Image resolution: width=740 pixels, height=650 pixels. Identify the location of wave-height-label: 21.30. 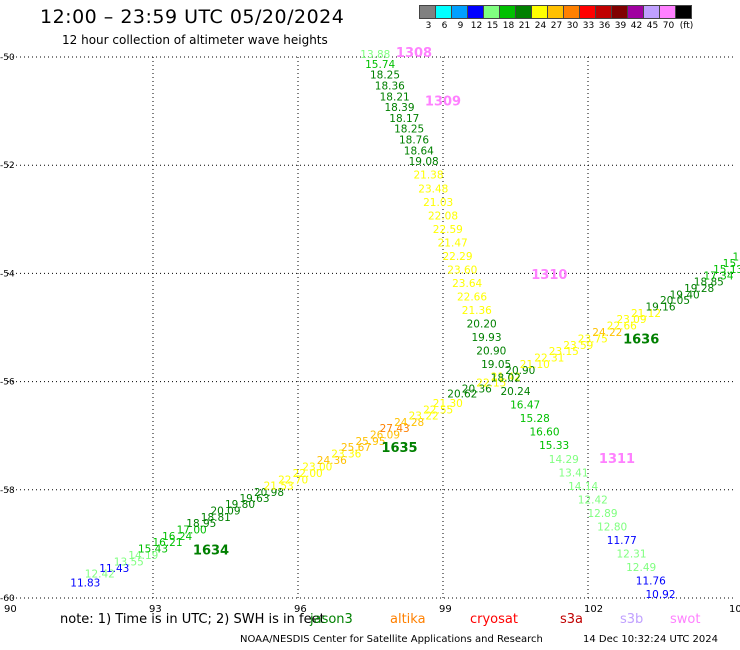
(448, 404).